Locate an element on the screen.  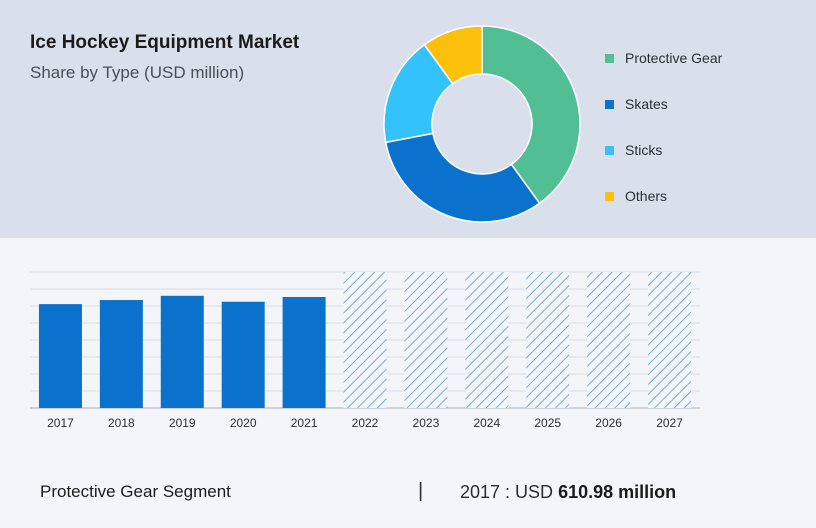
legend-item-protective-gear: Protective Gear is located at coordinates (705, 71).